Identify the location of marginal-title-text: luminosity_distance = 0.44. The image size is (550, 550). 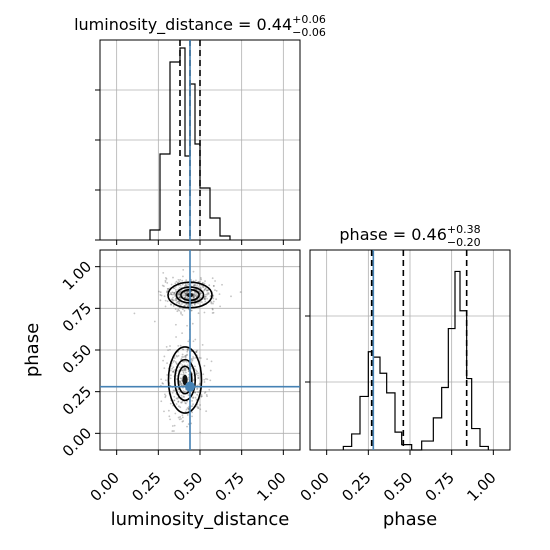
(183, 25).